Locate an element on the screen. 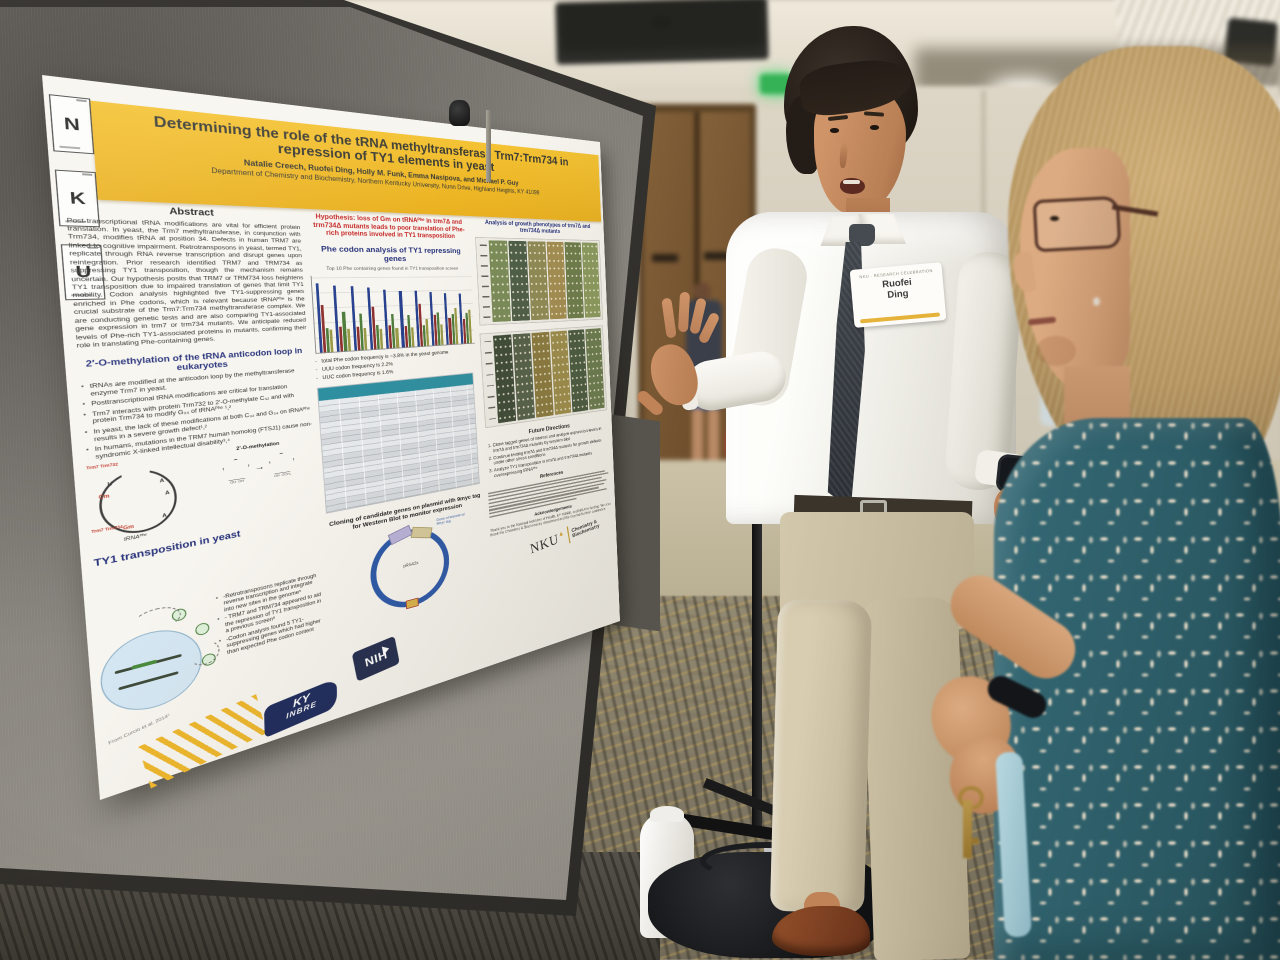 This screenshot has height=960, width=1280. thin-pole is located at coordinates (488, 146).